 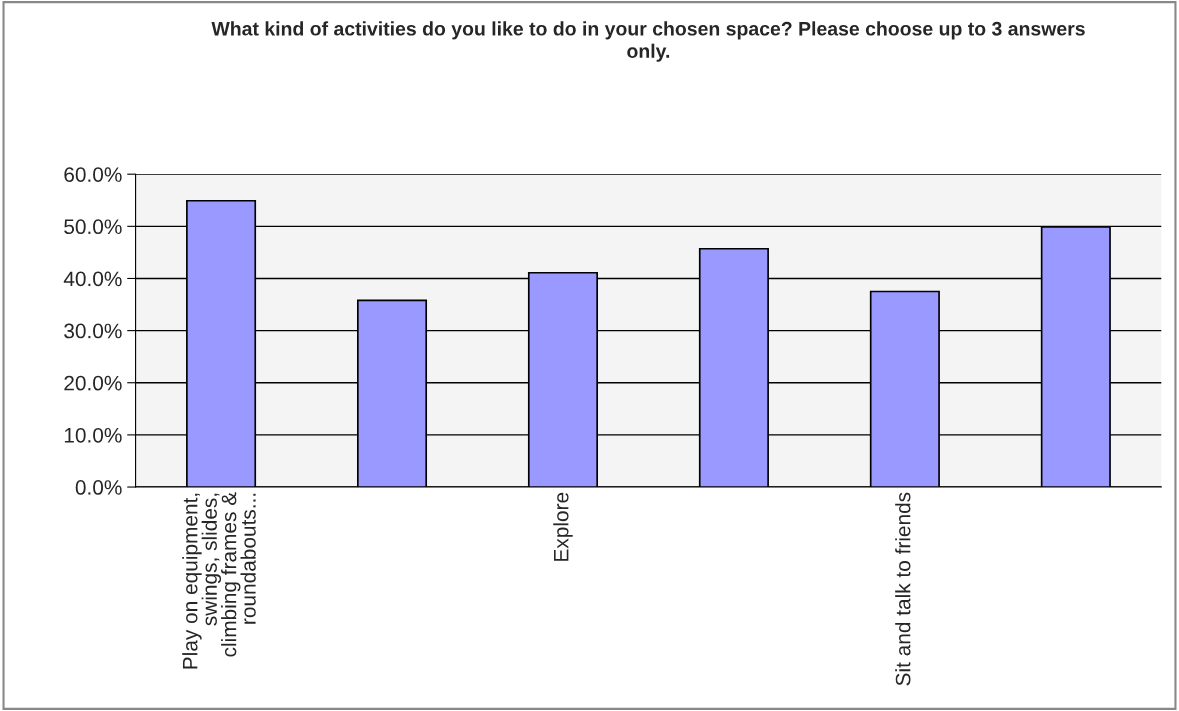 What do you see at coordinates (93, 331) in the screenshot?
I see `y-tick-label: 30.0%` at bounding box center [93, 331].